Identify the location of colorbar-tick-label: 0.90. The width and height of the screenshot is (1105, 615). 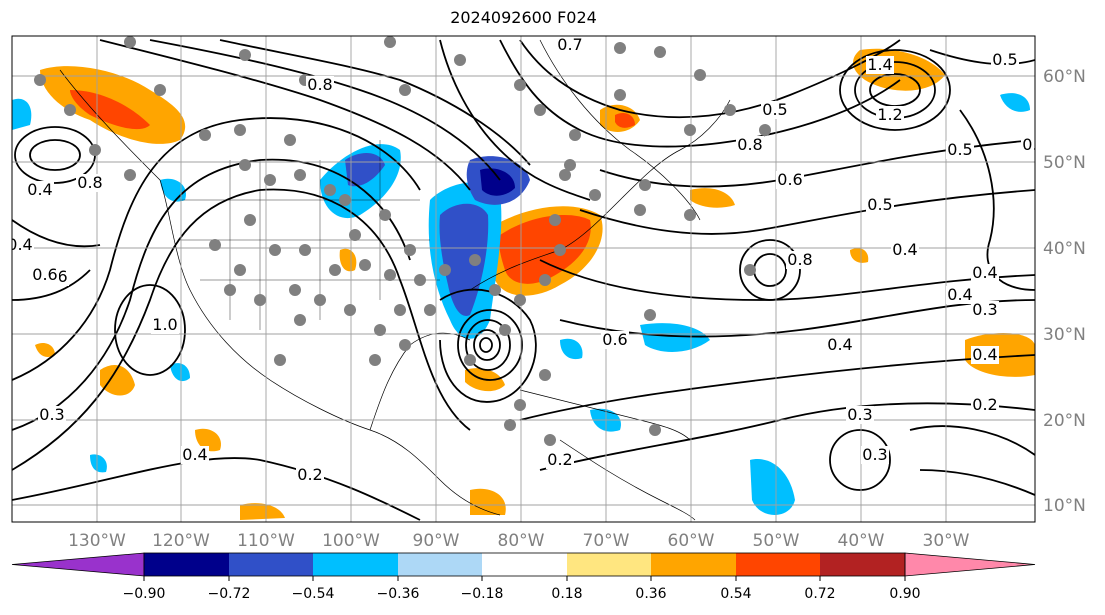
(904, 594).